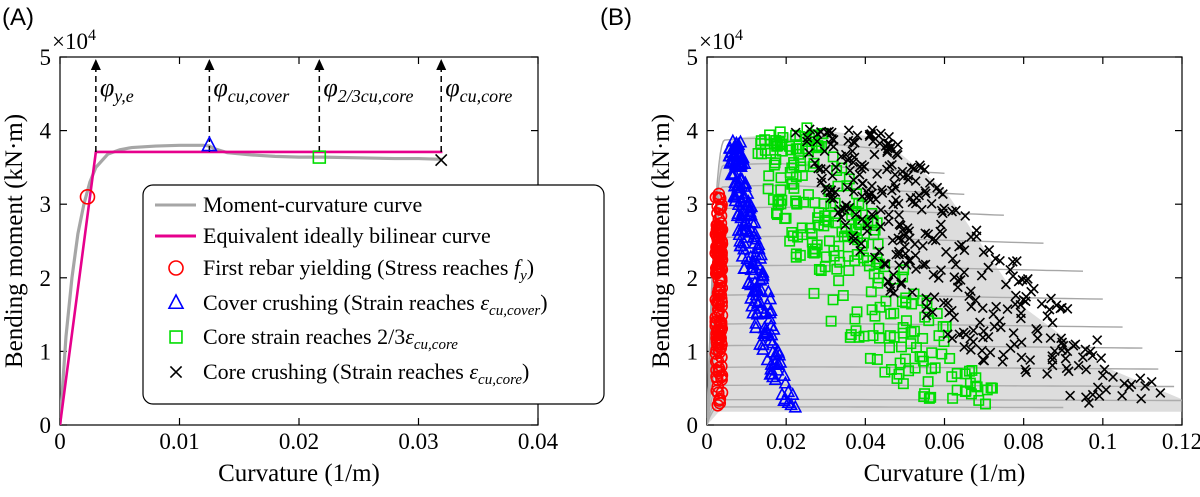 This screenshot has height=497, width=1200. What do you see at coordinates (179, 441) in the screenshot?
I see `x-tick-label: 0.01` at bounding box center [179, 441].